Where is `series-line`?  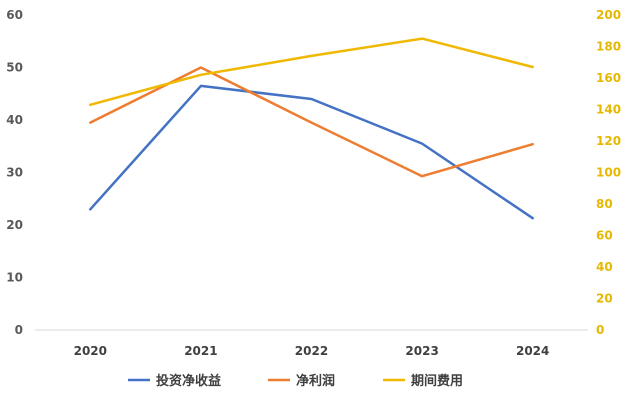
series-line is located at coordinates (311, 72).